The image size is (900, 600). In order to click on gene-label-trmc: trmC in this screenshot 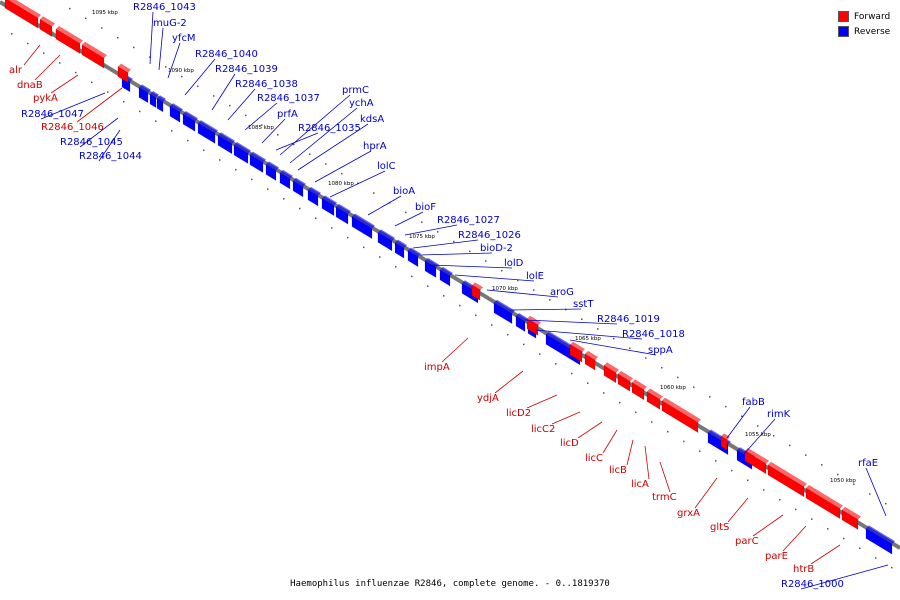, I will do `click(664, 497)`.